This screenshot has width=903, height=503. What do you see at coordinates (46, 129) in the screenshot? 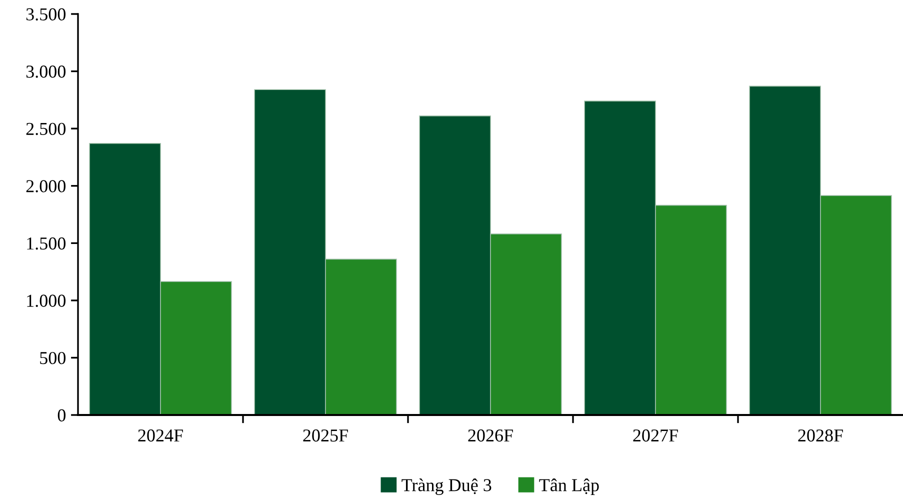
I see `y-tick-label: 2.500` at bounding box center [46, 129].